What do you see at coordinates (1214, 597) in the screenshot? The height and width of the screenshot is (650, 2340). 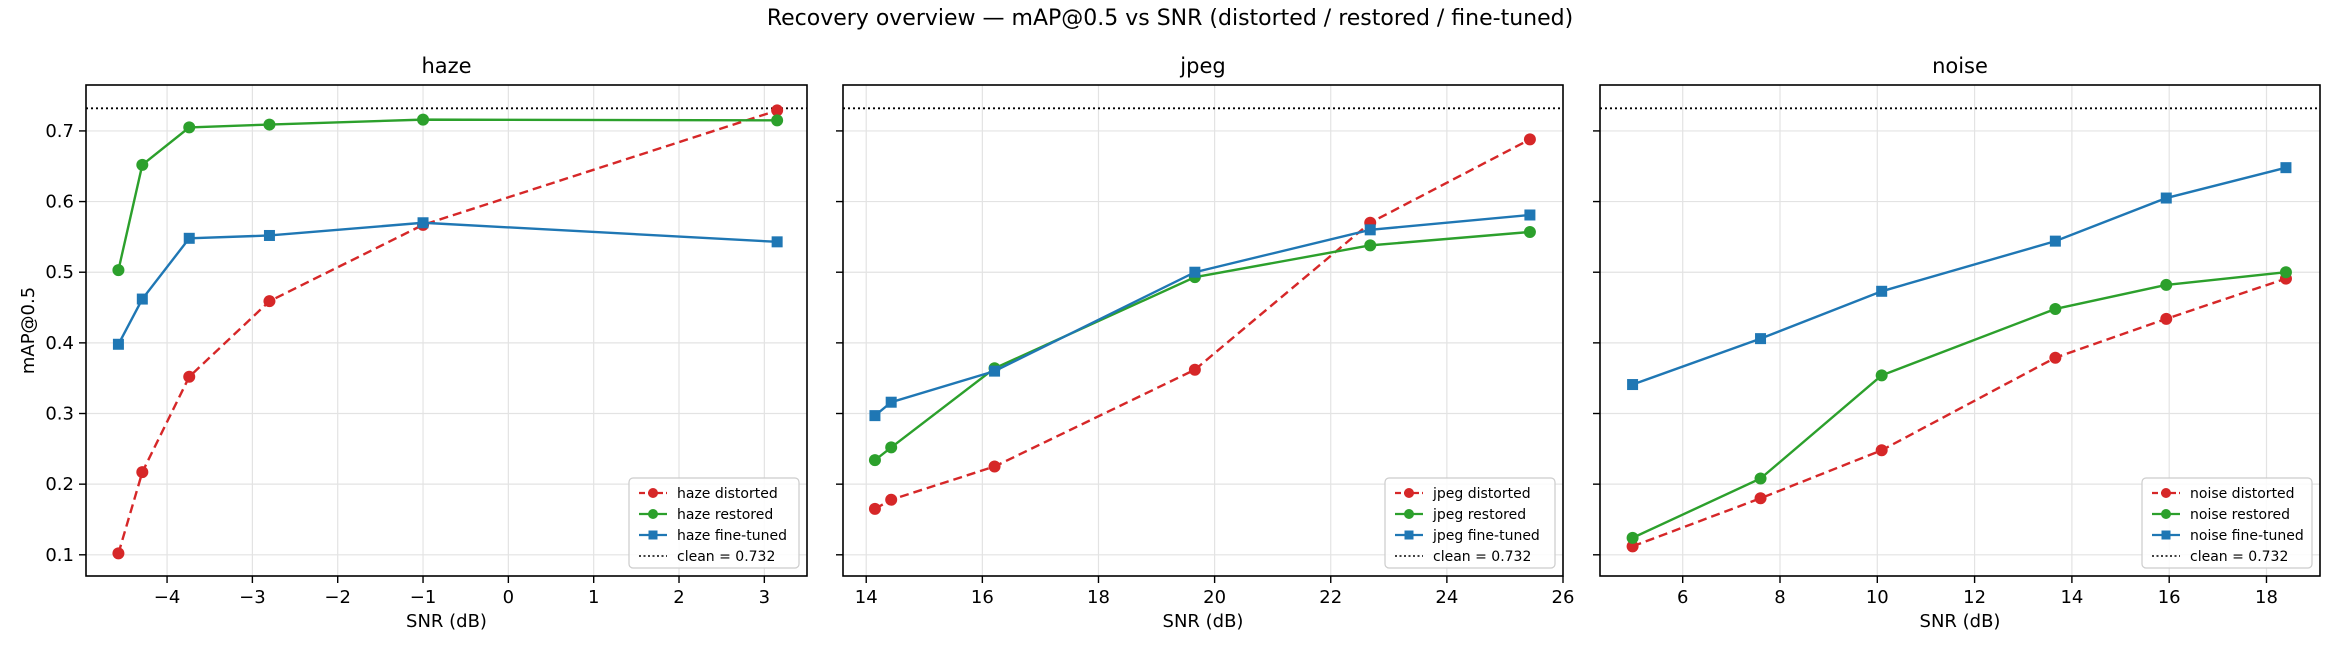 I see `x-tick-label: 20` at bounding box center [1214, 597].